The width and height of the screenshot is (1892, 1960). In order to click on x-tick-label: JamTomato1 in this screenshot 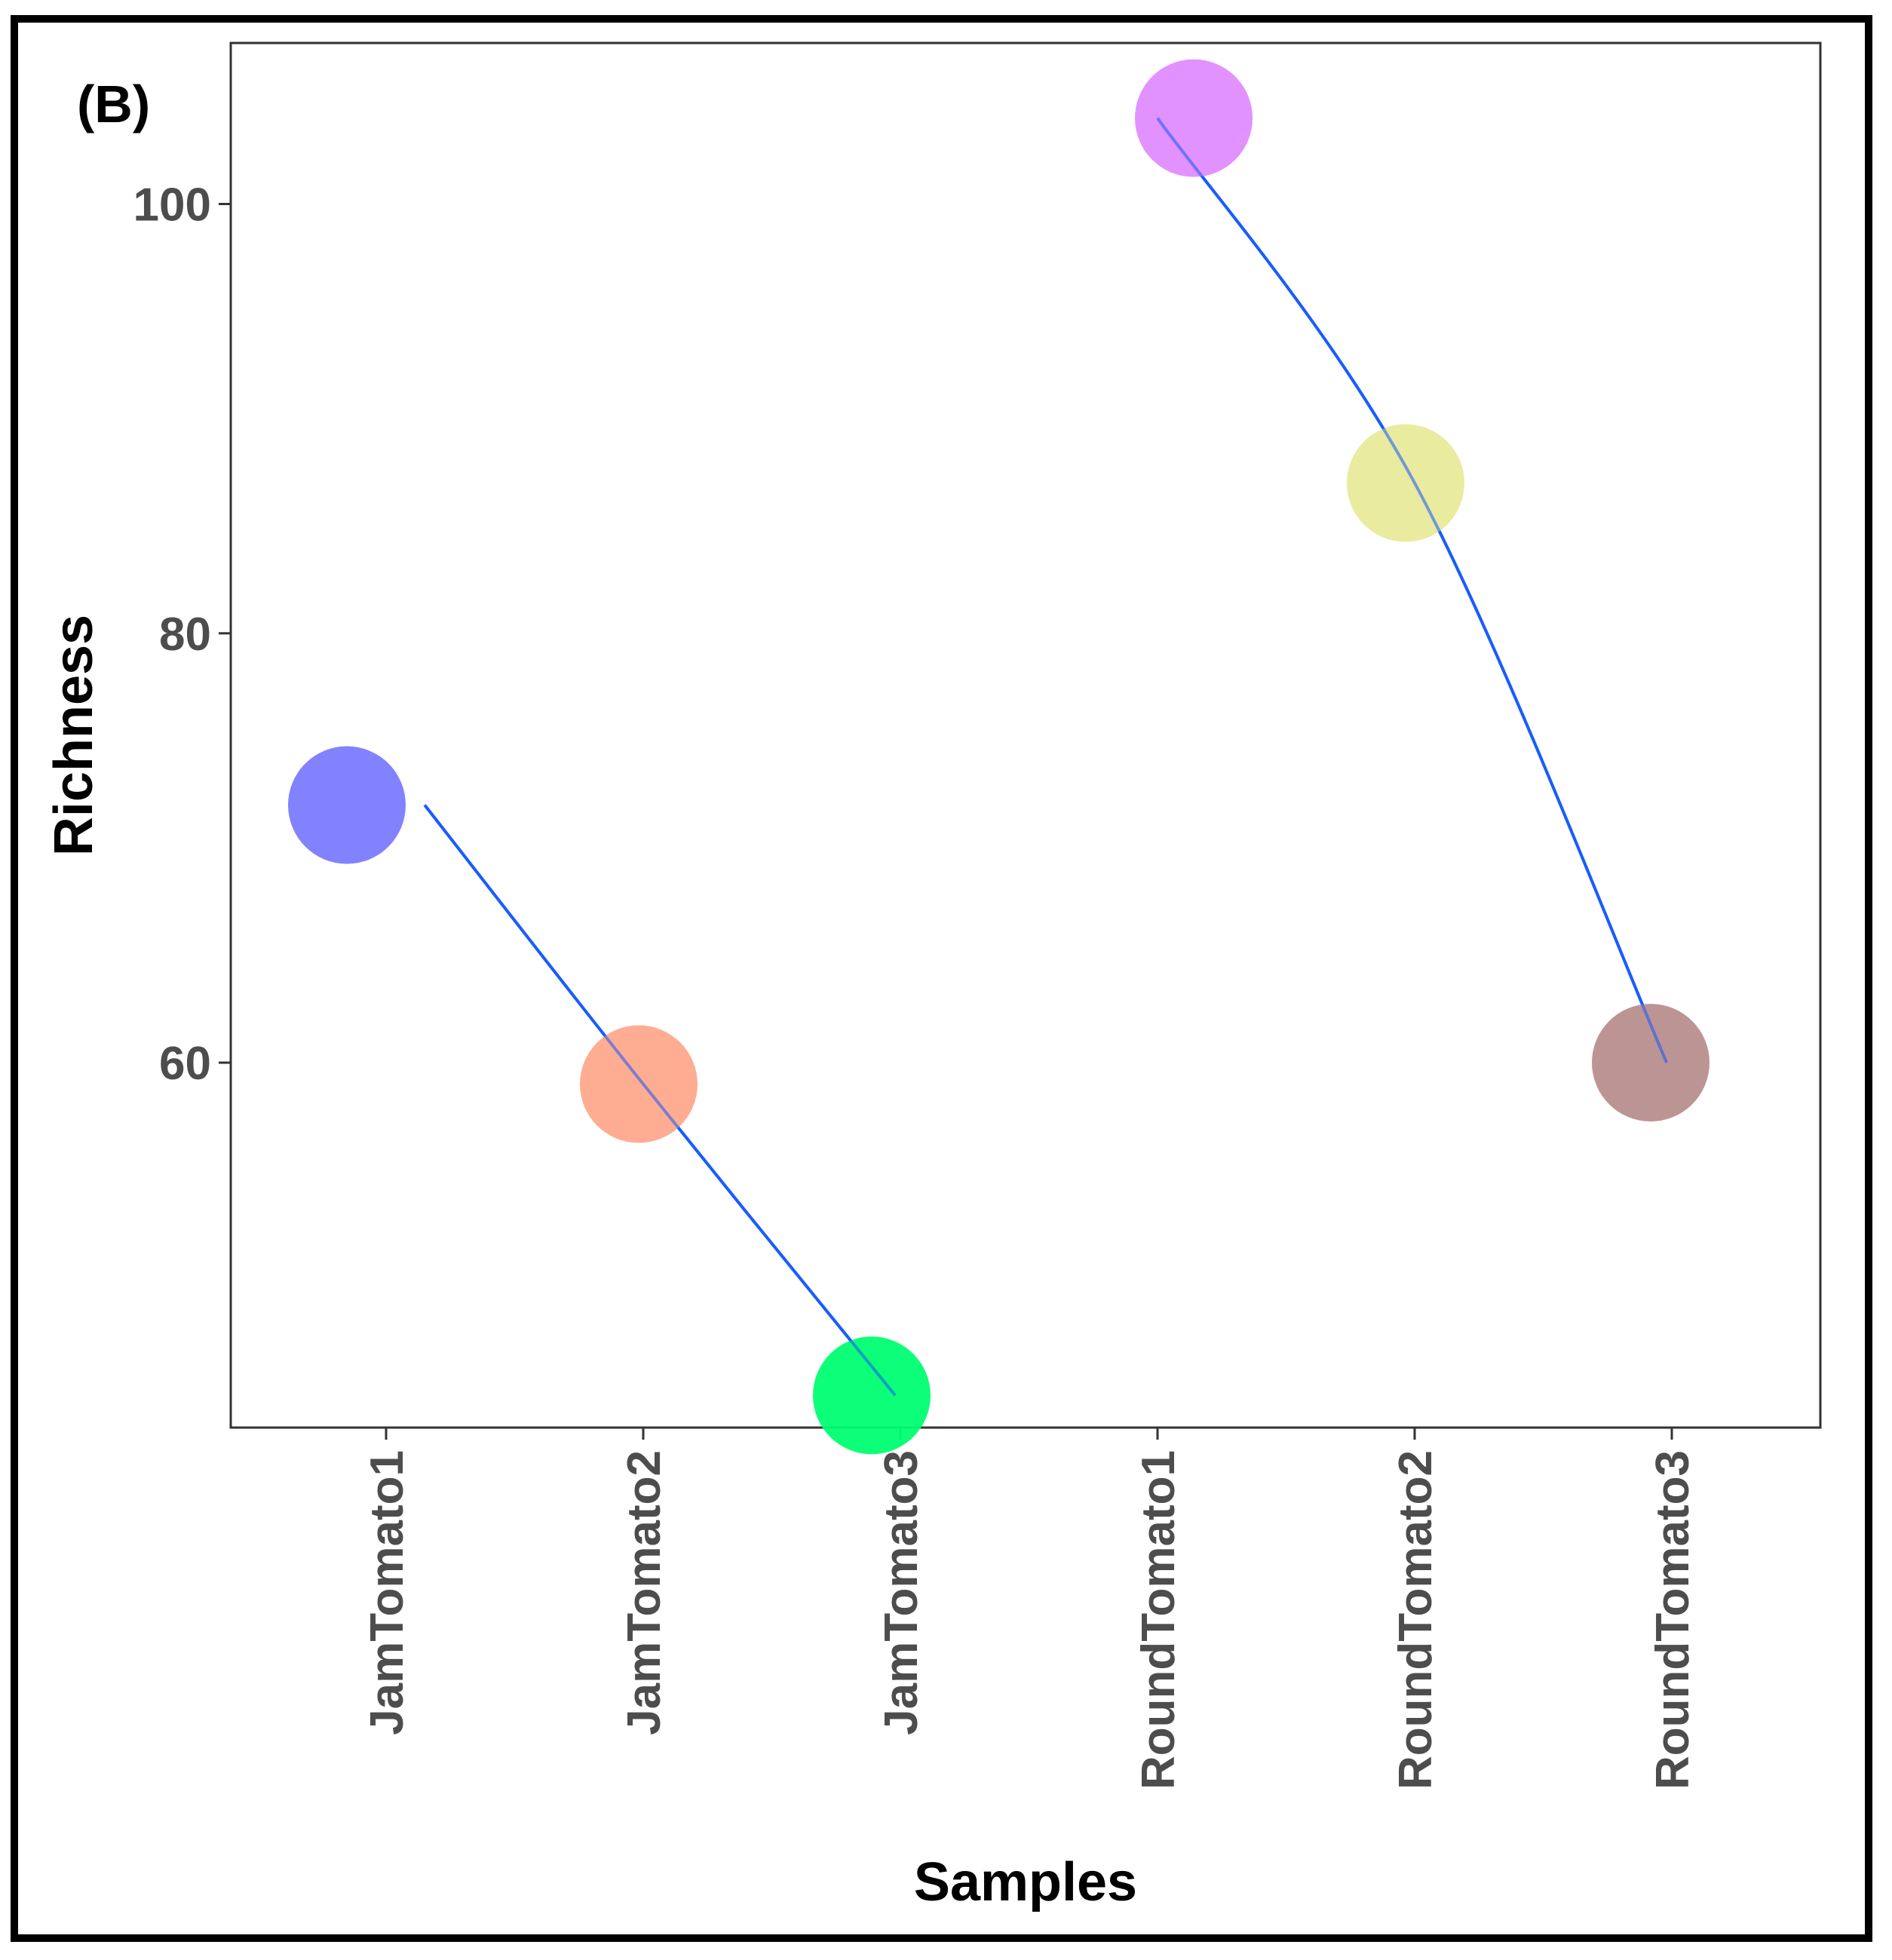, I will do `click(387, 1592)`.